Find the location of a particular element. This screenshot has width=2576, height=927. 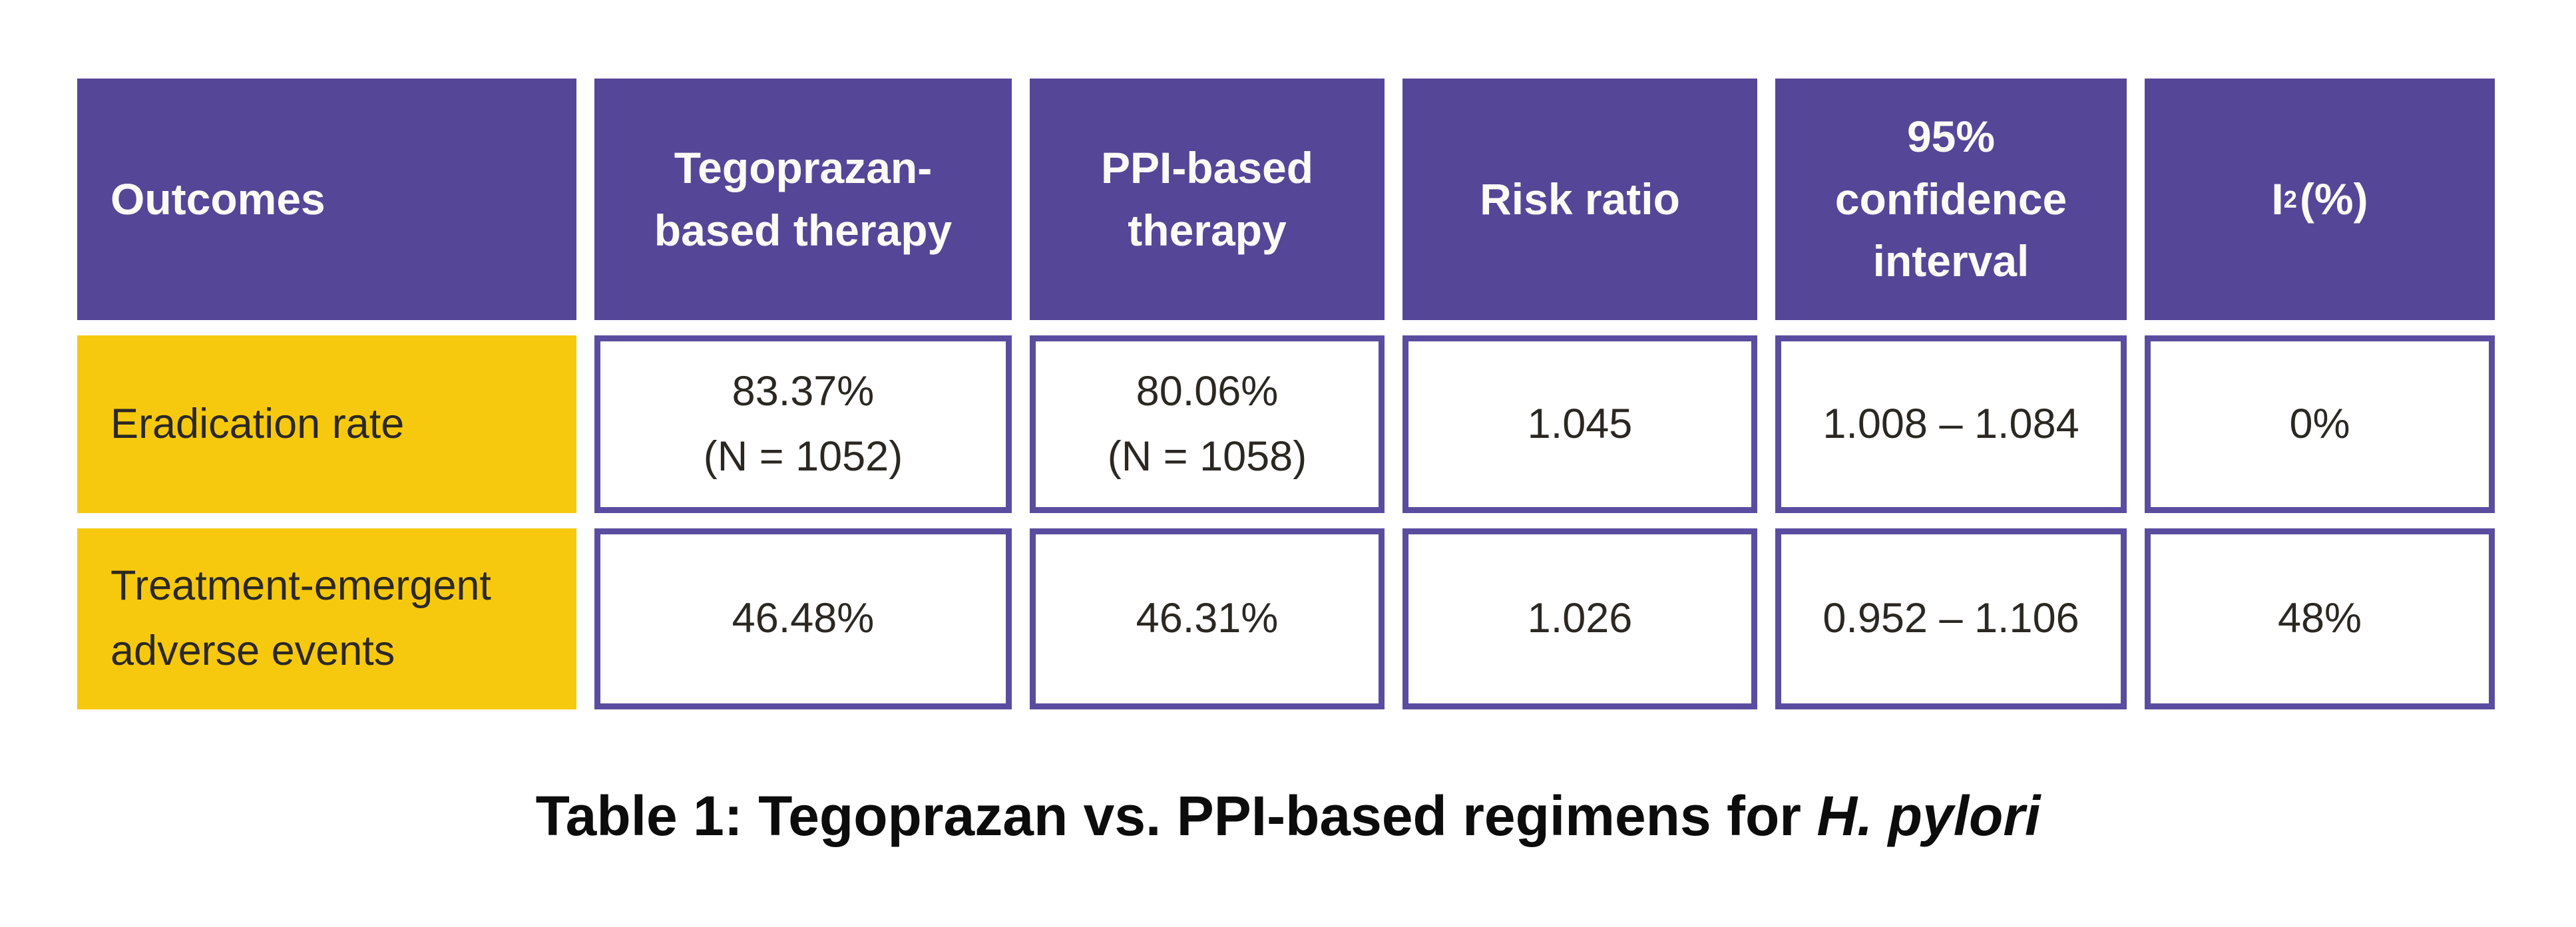

data-cell: 80.06% (N = 1058) is located at coordinates (1207, 424).